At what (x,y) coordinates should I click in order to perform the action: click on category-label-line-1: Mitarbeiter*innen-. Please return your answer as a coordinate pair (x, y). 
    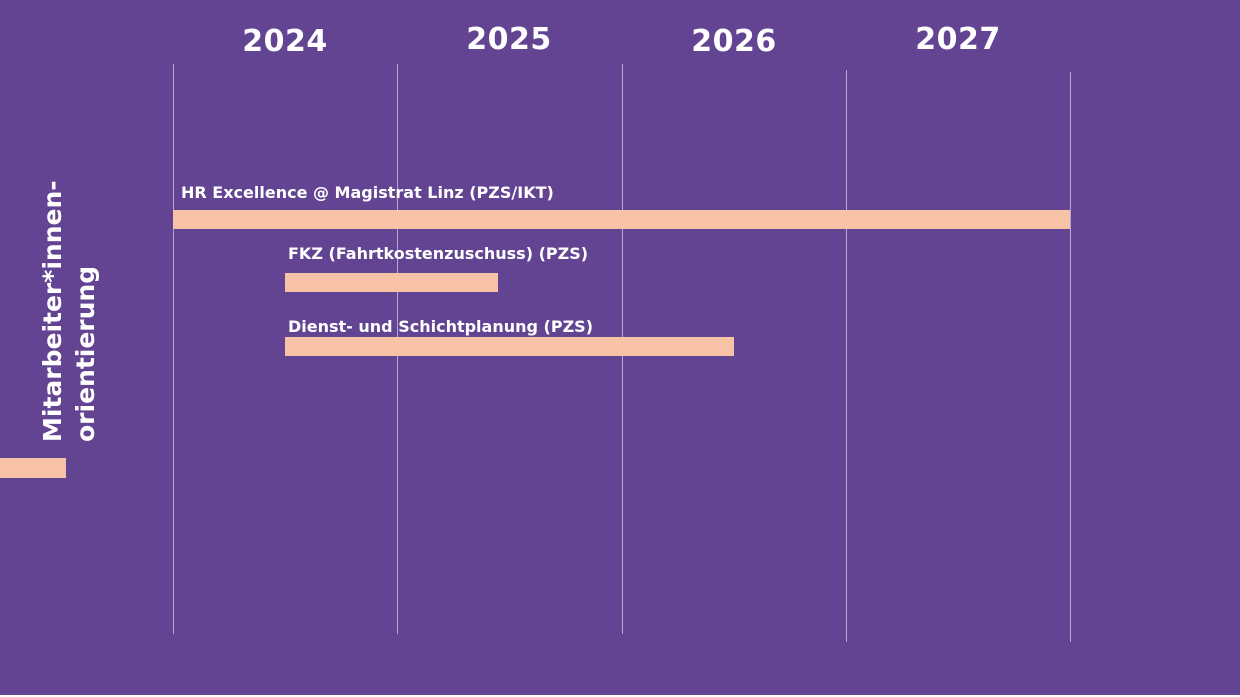
    Looking at the image, I should click on (52, 311).